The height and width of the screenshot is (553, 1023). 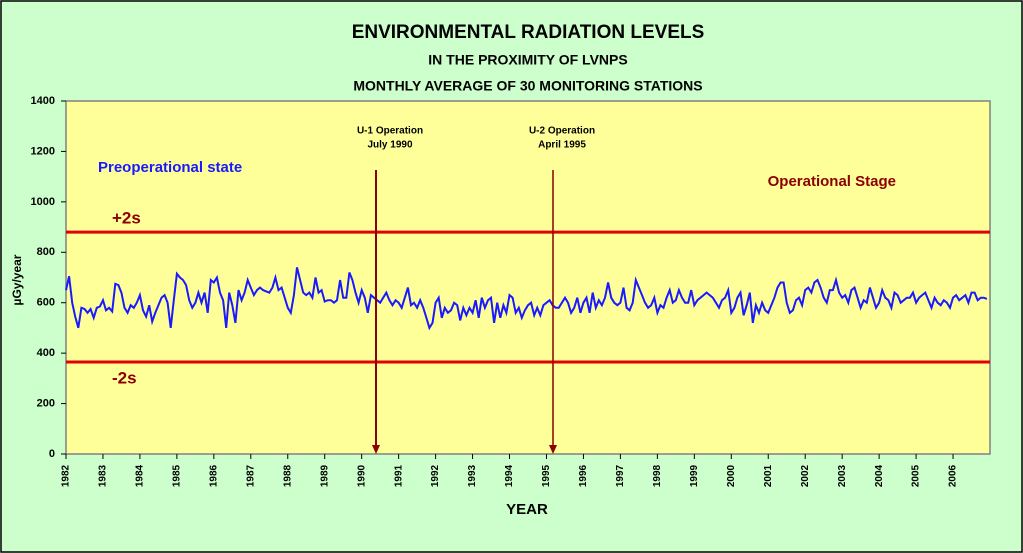 I want to click on y-tick-label: 400, so click(x=46, y=353).